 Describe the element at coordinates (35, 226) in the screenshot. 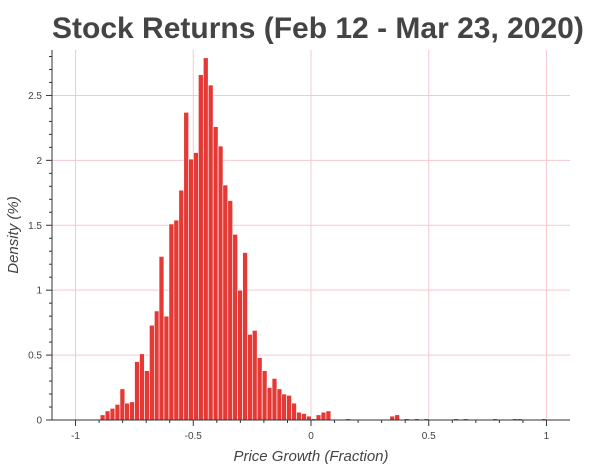

I see `y-tick-label: 1.5` at that location.